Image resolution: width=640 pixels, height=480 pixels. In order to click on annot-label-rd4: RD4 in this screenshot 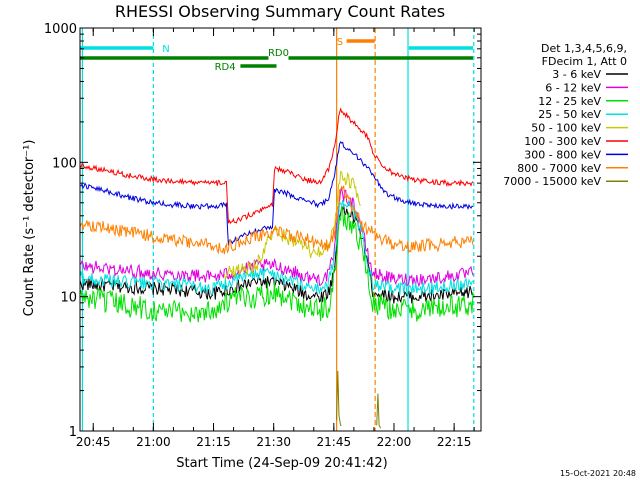, I will do `click(225, 67)`.